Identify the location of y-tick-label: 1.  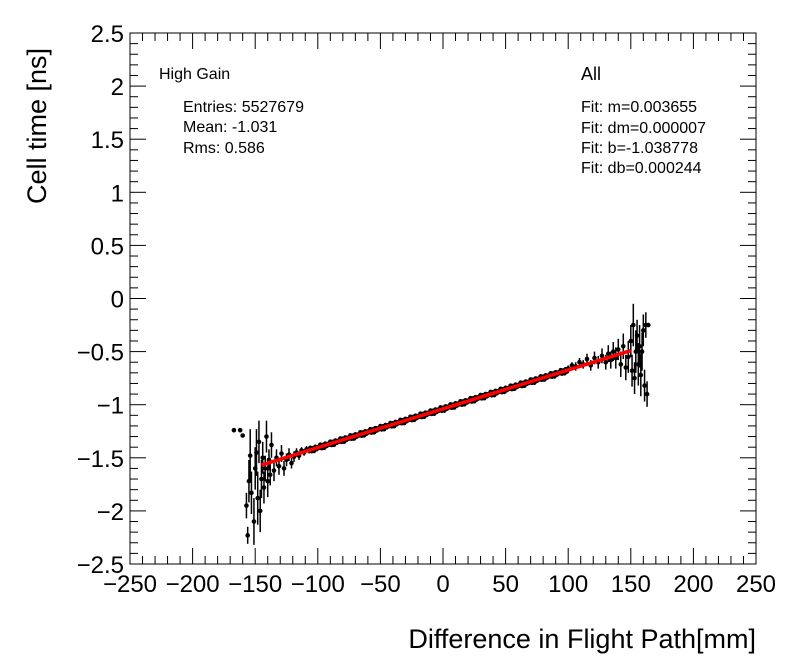
(117, 193).